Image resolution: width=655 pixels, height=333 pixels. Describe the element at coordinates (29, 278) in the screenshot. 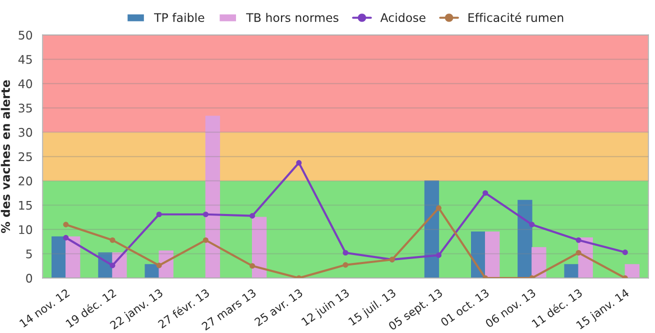

I see `y-tick-label: 0` at that location.